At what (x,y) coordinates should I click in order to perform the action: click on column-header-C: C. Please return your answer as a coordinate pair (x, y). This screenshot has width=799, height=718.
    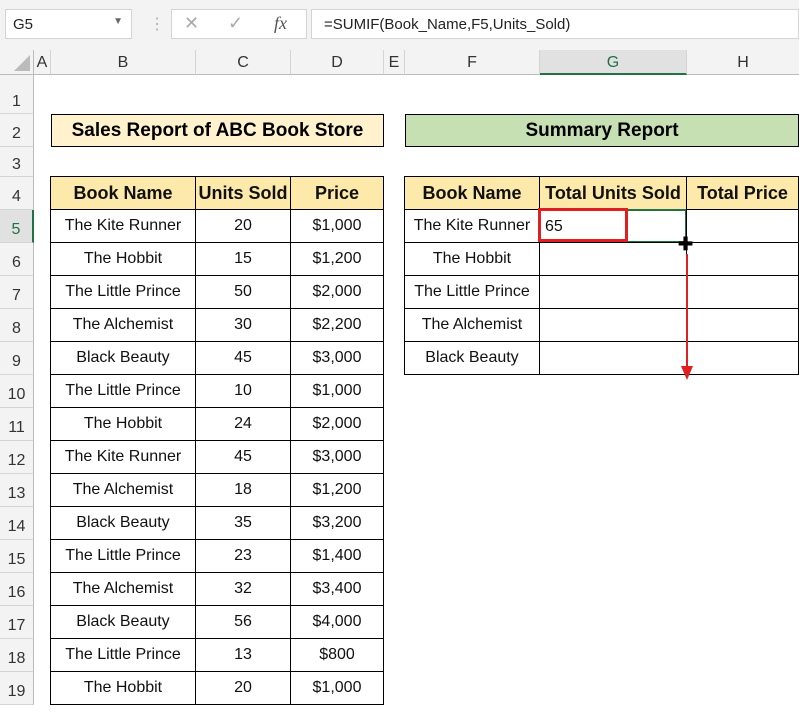
    Looking at the image, I should click on (243, 62).